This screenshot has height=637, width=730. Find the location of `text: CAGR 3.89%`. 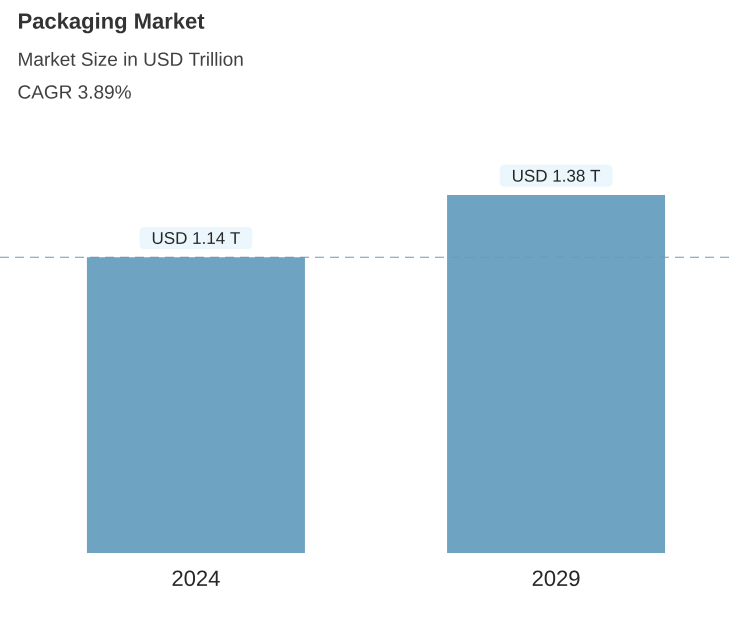

text: CAGR 3.89% is located at coordinates (74, 92).